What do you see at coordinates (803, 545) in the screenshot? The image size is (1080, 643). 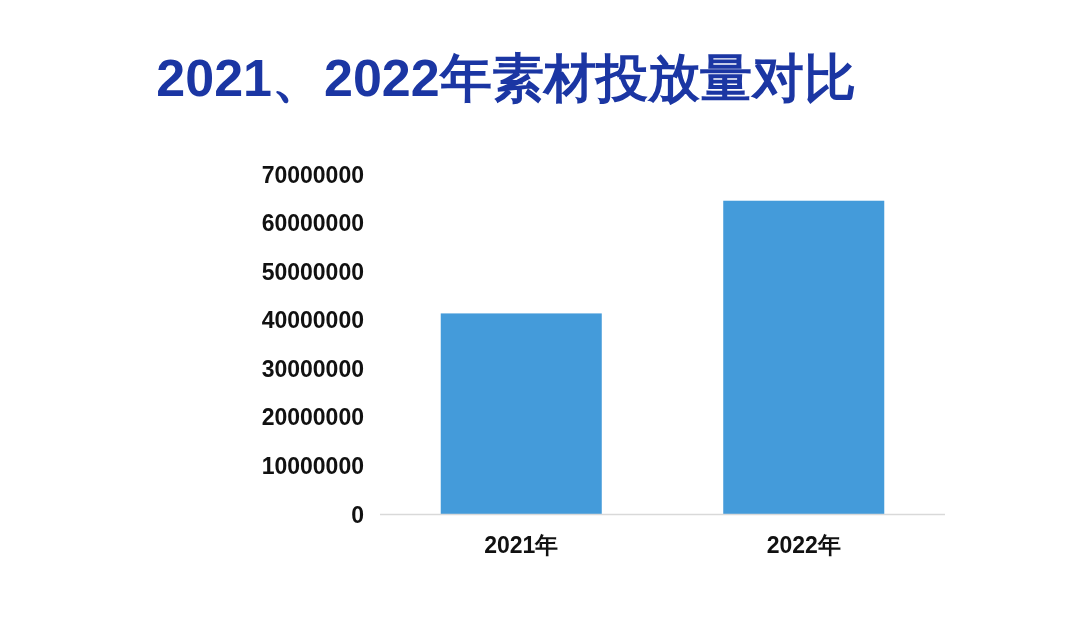 I see `x-tick-label: 2022年` at bounding box center [803, 545].